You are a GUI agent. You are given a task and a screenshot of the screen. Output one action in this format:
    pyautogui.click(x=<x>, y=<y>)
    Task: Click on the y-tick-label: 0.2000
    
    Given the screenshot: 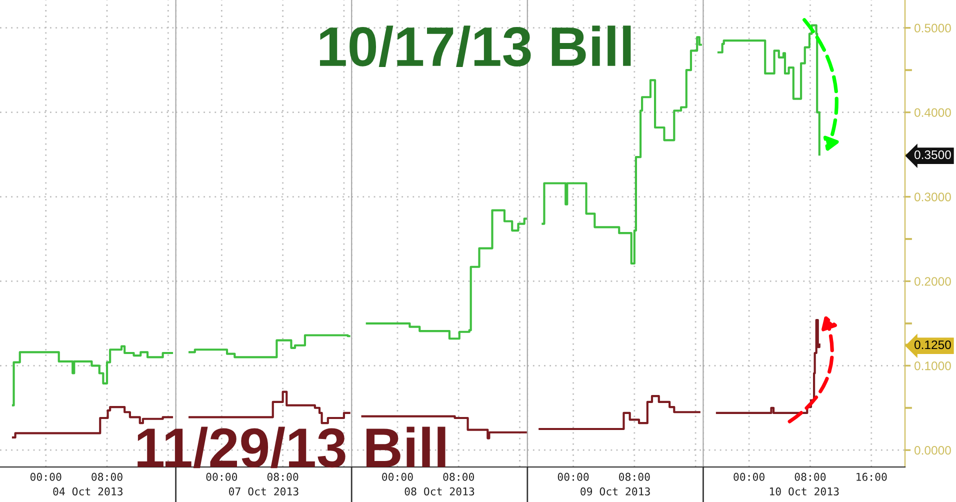 What is the action you would take?
    pyautogui.click(x=932, y=281)
    